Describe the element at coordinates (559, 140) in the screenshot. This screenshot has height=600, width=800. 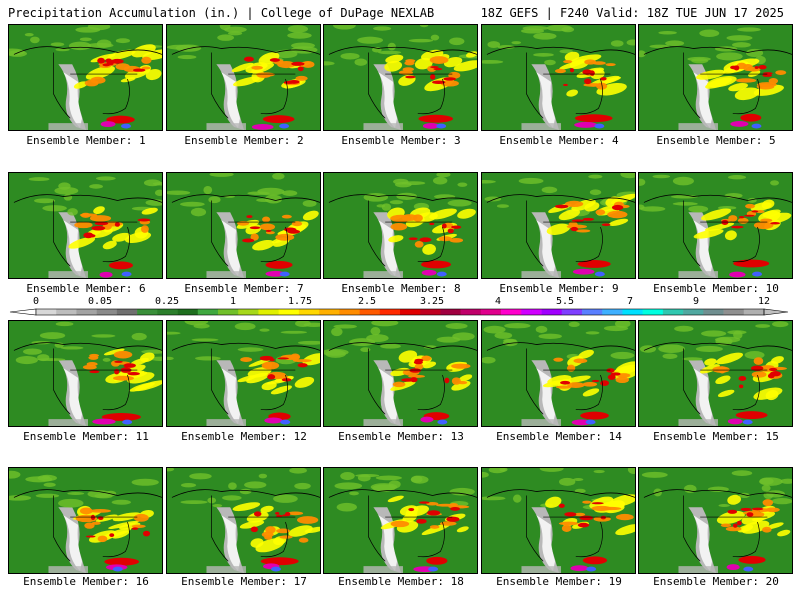
I see `ensemble-member-label: Ensemble Member: 4` at that location.